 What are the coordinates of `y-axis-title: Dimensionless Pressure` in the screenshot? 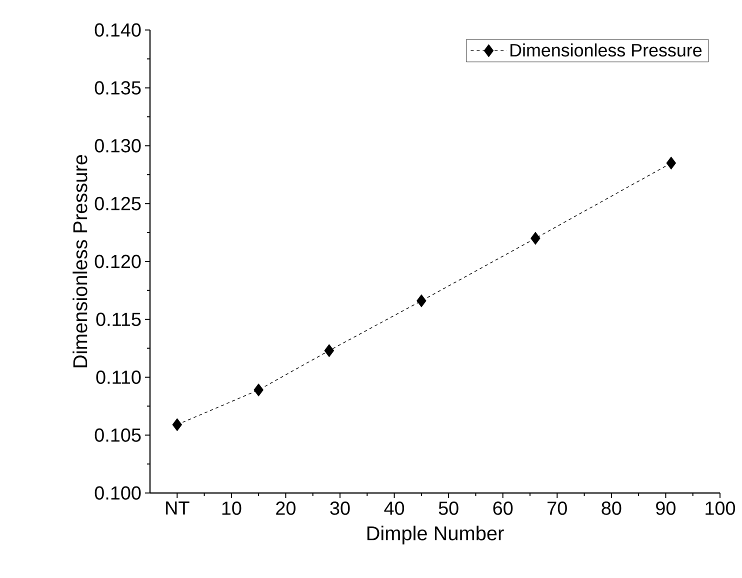 It's located at (80, 261).